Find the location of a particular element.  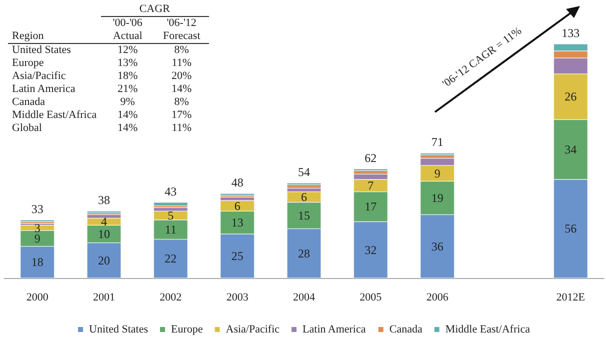

annotation: 18% is located at coordinates (127, 76).